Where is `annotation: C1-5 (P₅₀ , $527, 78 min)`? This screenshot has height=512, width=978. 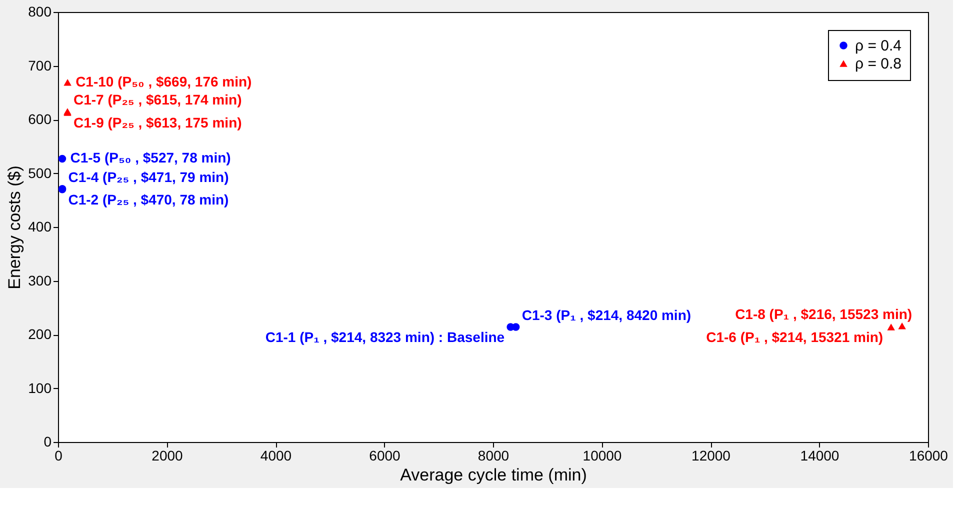 annotation: C1-5 (P₅₀ , $527, 78 min) is located at coordinates (150, 158).